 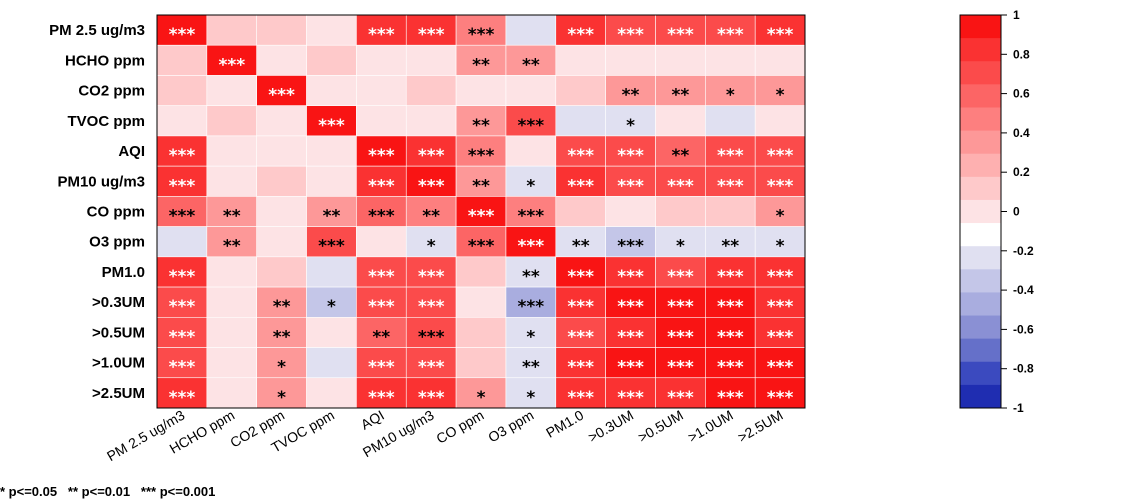 What do you see at coordinates (1023, 251) in the screenshot?
I see `colorbar-tick-label: -0.2` at bounding box center [1023, 251].